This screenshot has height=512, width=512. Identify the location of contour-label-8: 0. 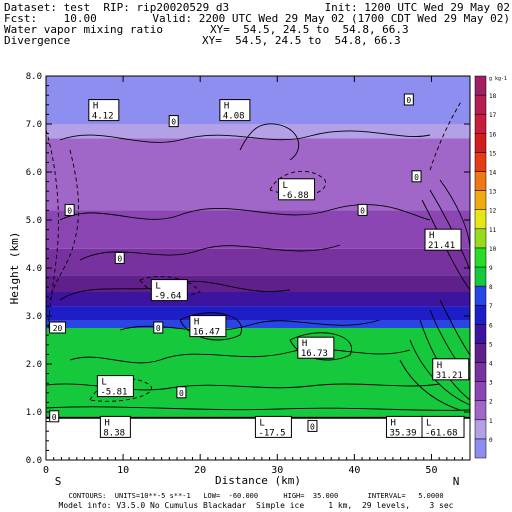
(312, 425).